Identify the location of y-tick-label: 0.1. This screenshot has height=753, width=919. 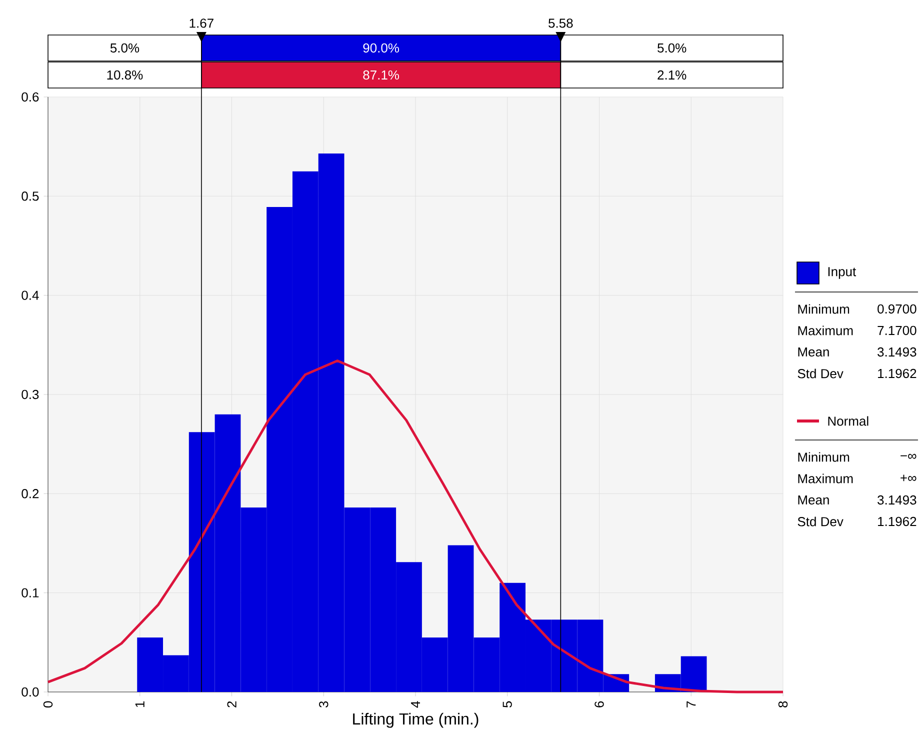
(30, 593).